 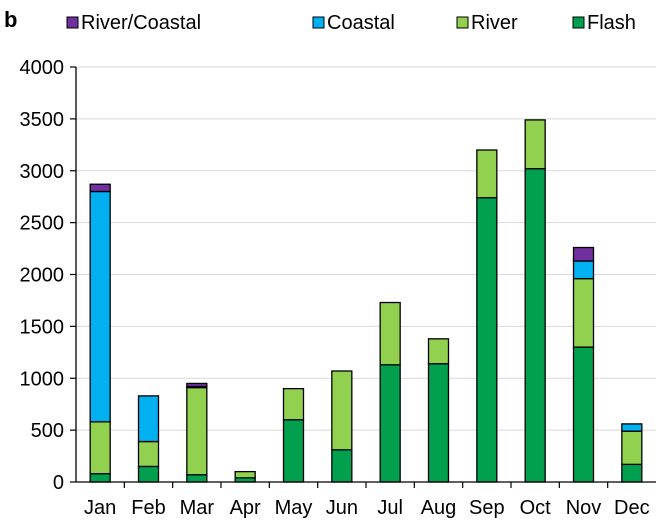 What do you see at coordinates (487, 340) in the screenshot?
I see `bar-segment-flash-sep` at bounding box center [487, 340].